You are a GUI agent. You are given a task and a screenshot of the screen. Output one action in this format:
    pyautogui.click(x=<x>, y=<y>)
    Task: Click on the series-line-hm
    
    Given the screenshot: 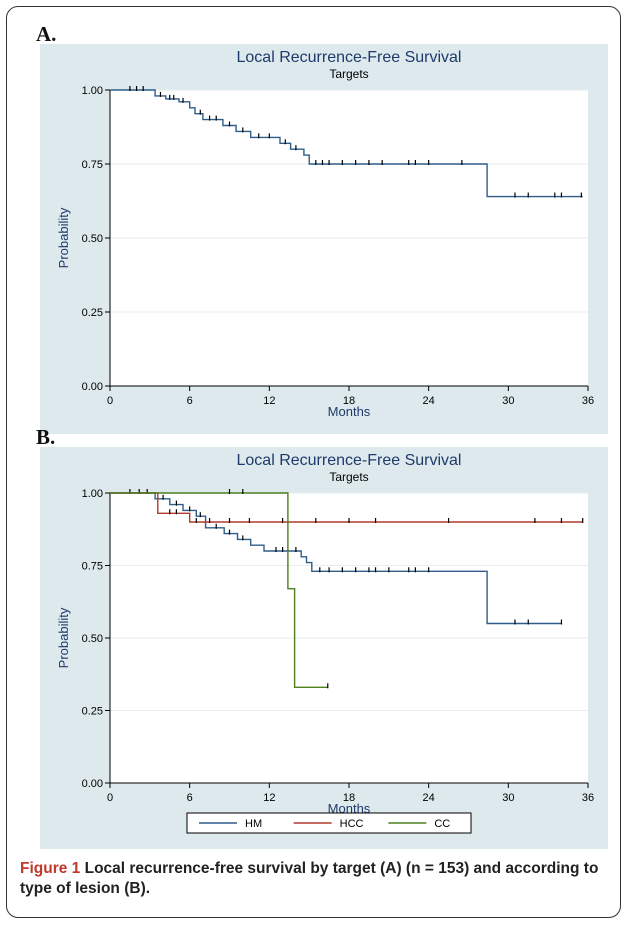 What is the action you would take?
    pyautogui.click(x=336, y=558)
    